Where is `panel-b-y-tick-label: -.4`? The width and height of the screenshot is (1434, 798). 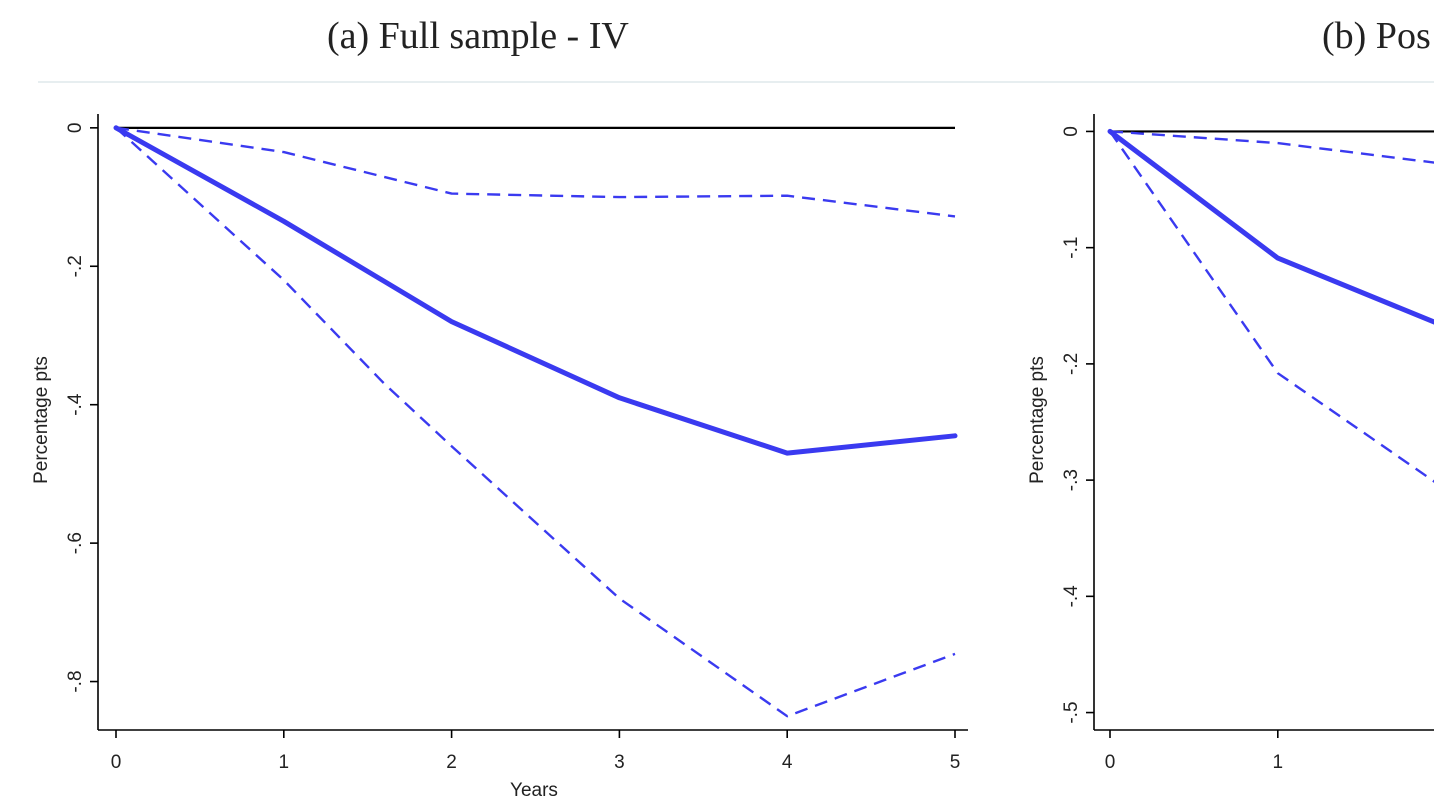 panel-b-y-tick-label: -.4 is located at coordinates (1071, 596).